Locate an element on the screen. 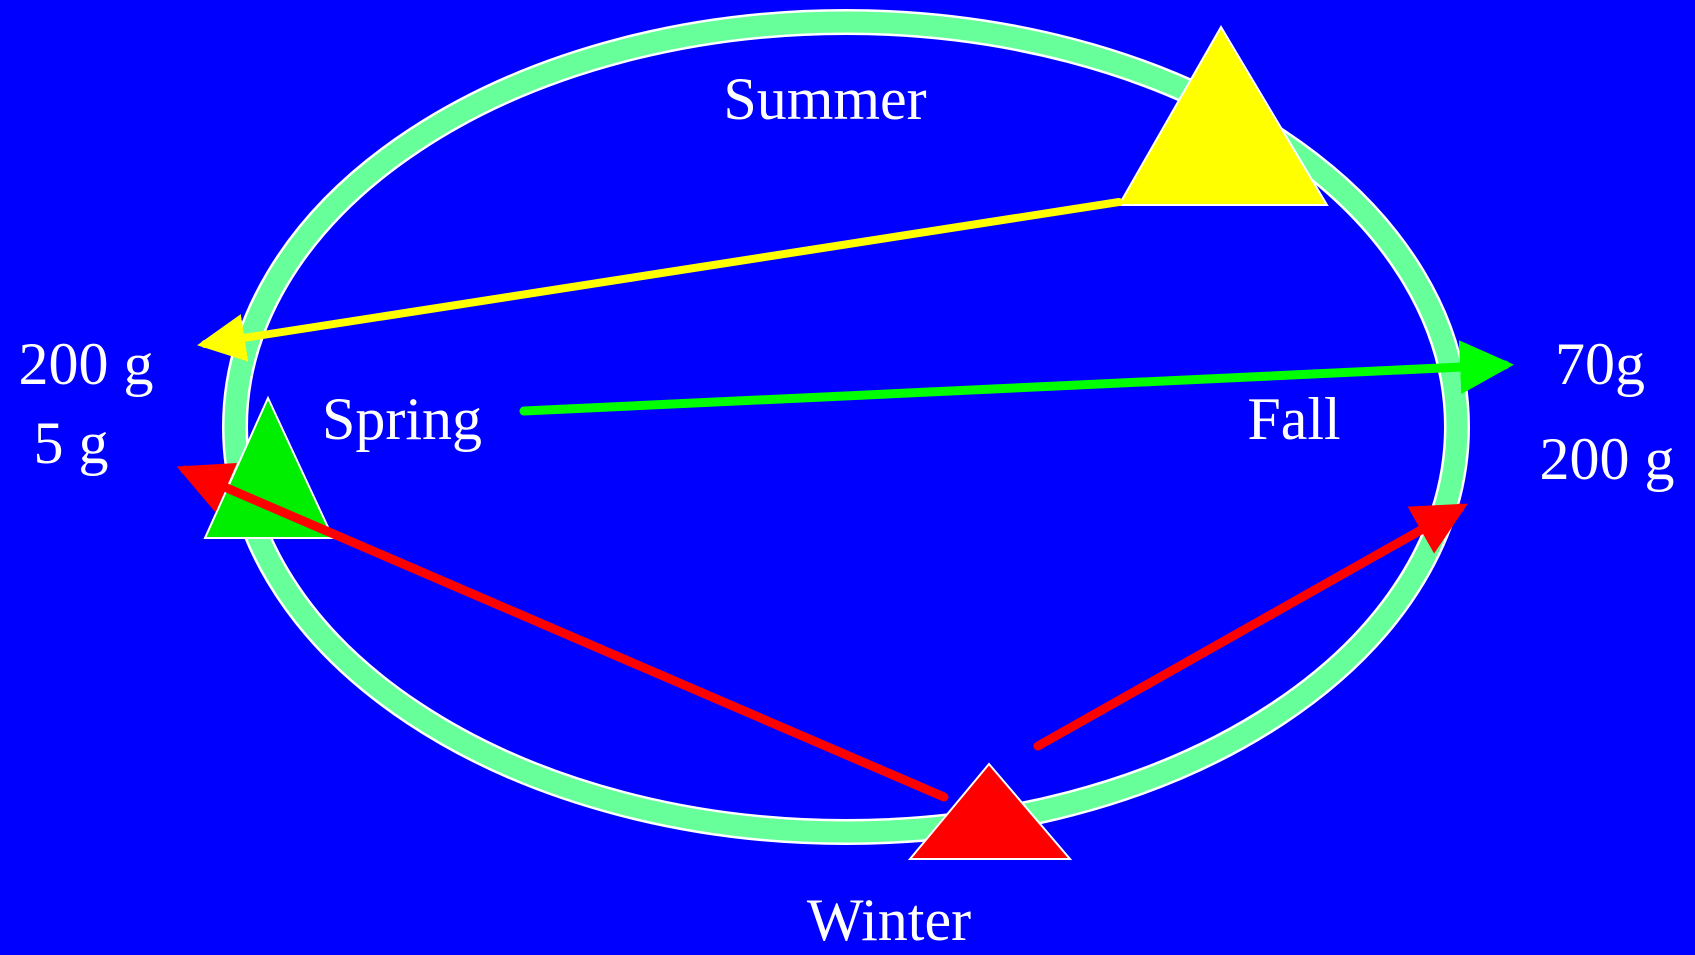 The height and width of the screenshot is (955, 1695). season-label: Fall is located at coordinates (1293, 419).